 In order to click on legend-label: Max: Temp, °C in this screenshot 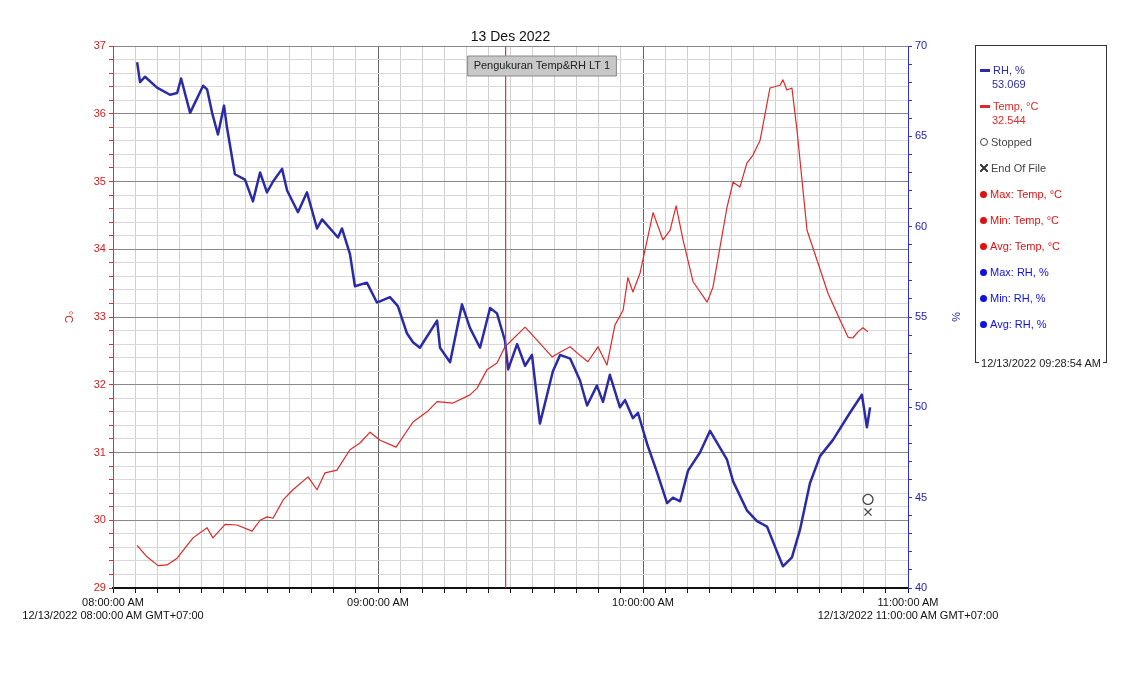, I will do `click(1026, 194)`.